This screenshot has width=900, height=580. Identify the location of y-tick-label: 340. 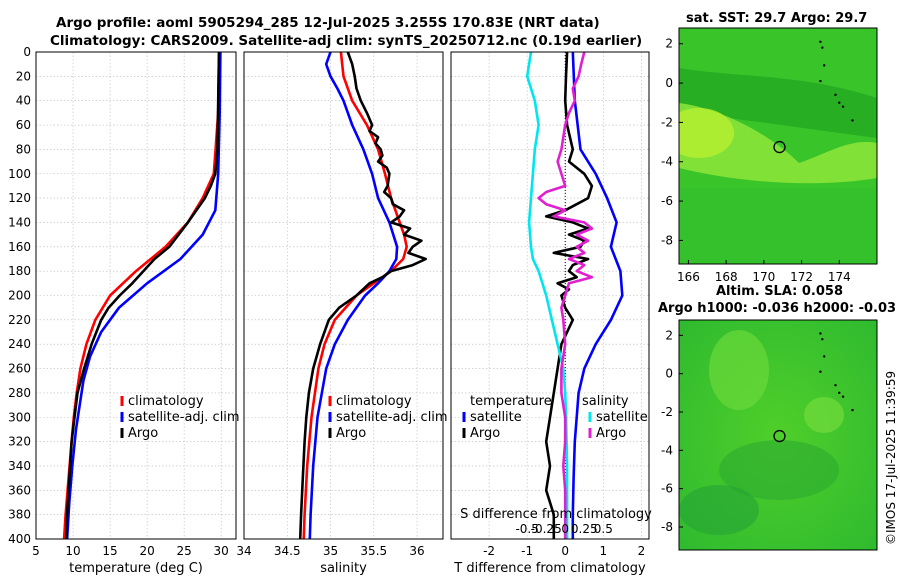
(19, 466).